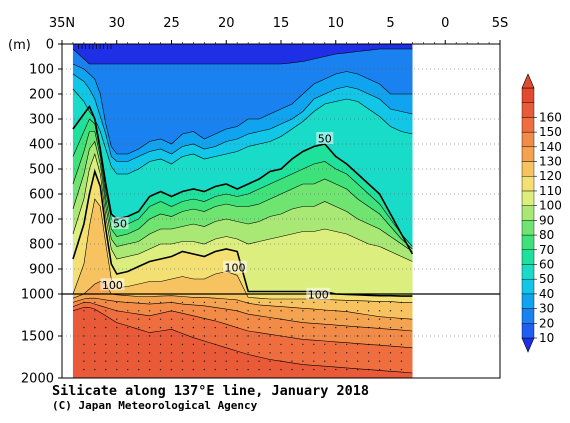  Describe the element at coordinates (41, 220) in the screenshot. I see `y-tick-label: 700` at that location.